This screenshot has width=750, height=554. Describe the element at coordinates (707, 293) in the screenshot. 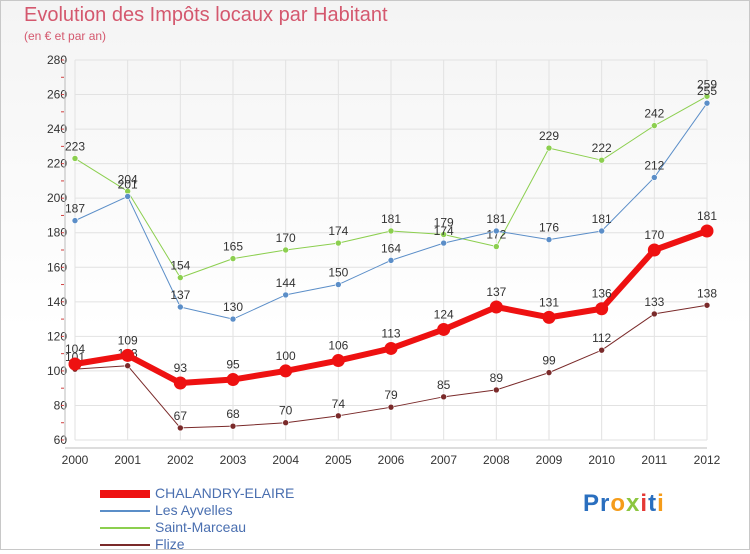

I see `data-label-flize: 138` at that location.